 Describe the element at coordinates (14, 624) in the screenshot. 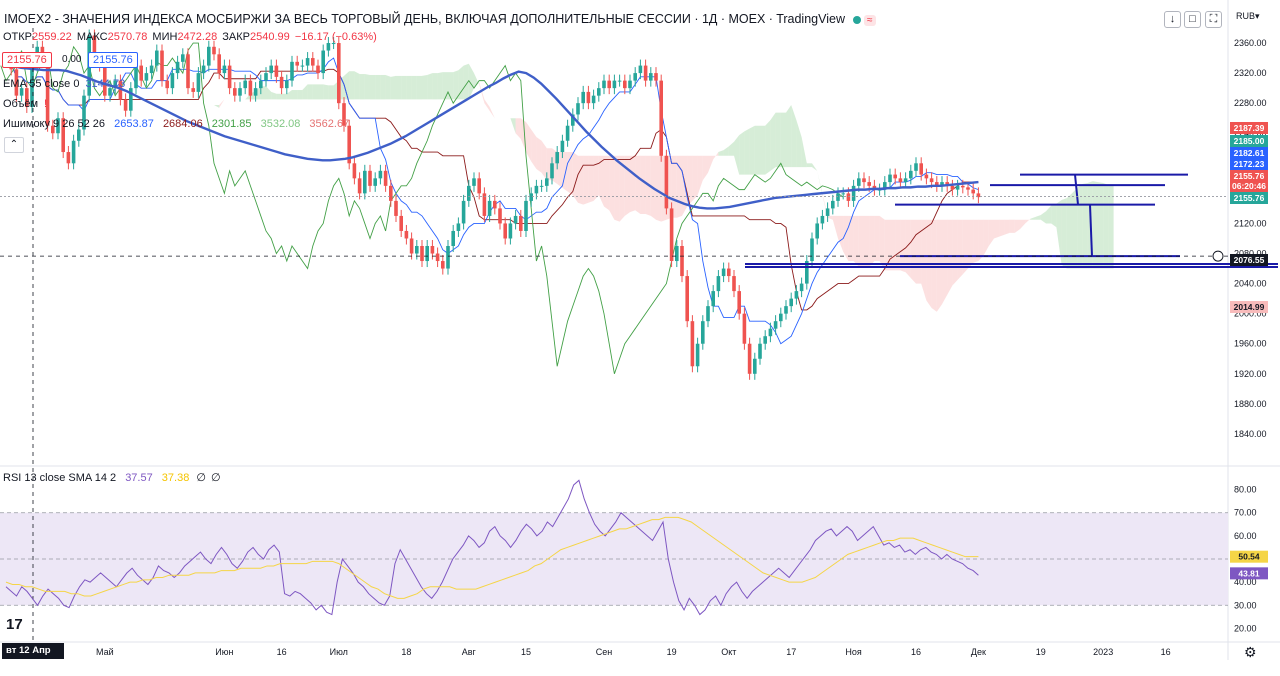

I see `tradingview-logo: 17` at that location.